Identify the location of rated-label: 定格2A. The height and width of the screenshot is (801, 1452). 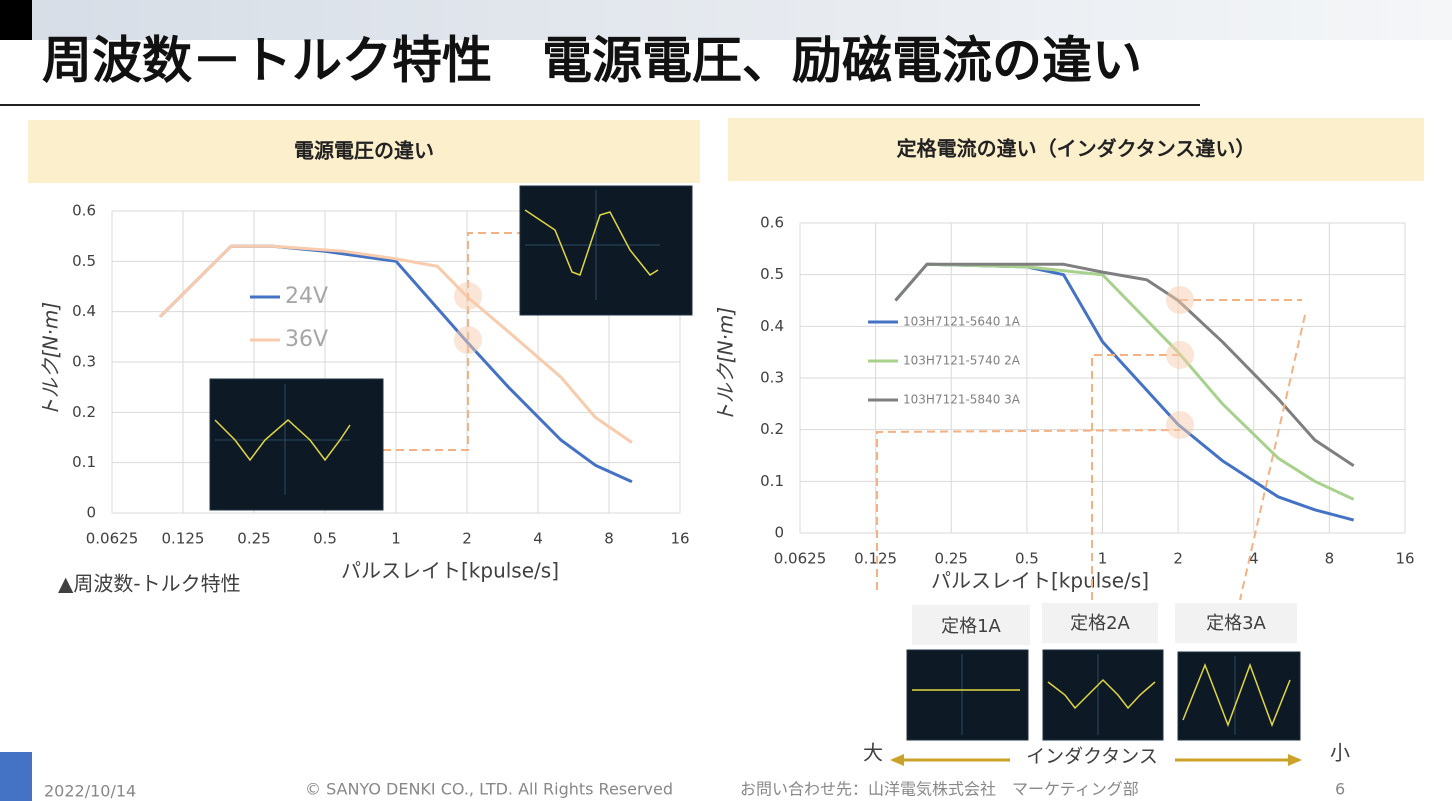
(1100, 623).